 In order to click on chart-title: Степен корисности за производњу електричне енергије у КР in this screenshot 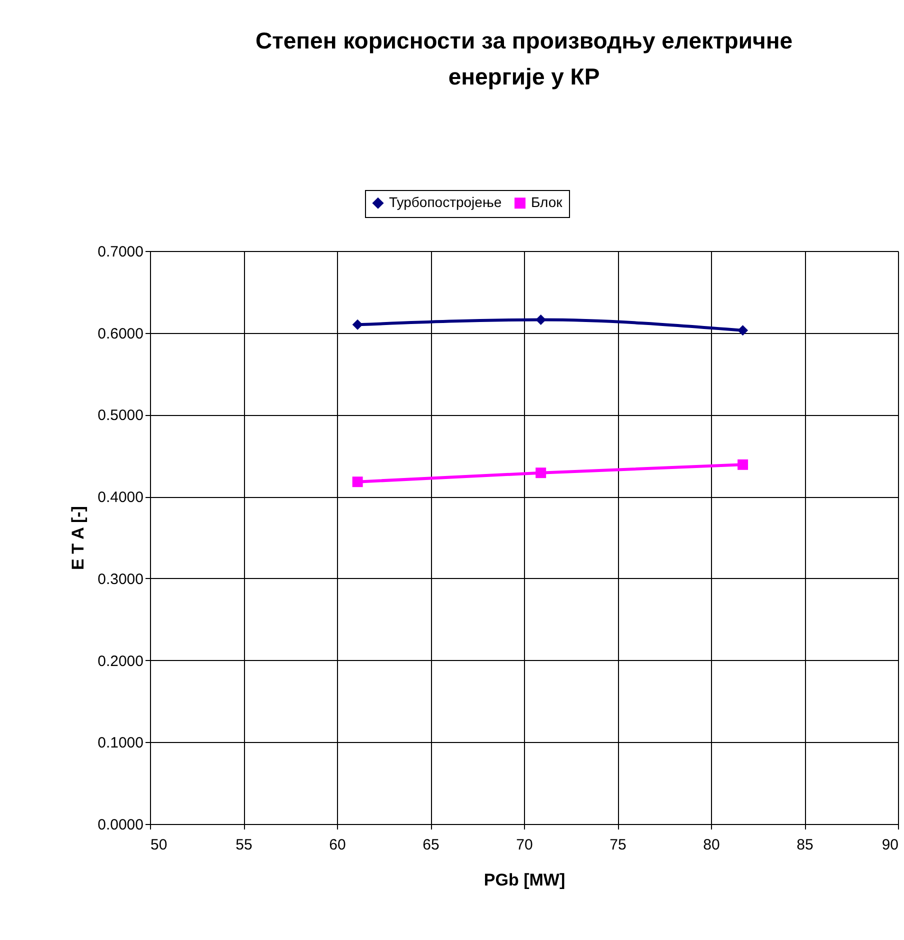, I will do `click(524, 59)`.